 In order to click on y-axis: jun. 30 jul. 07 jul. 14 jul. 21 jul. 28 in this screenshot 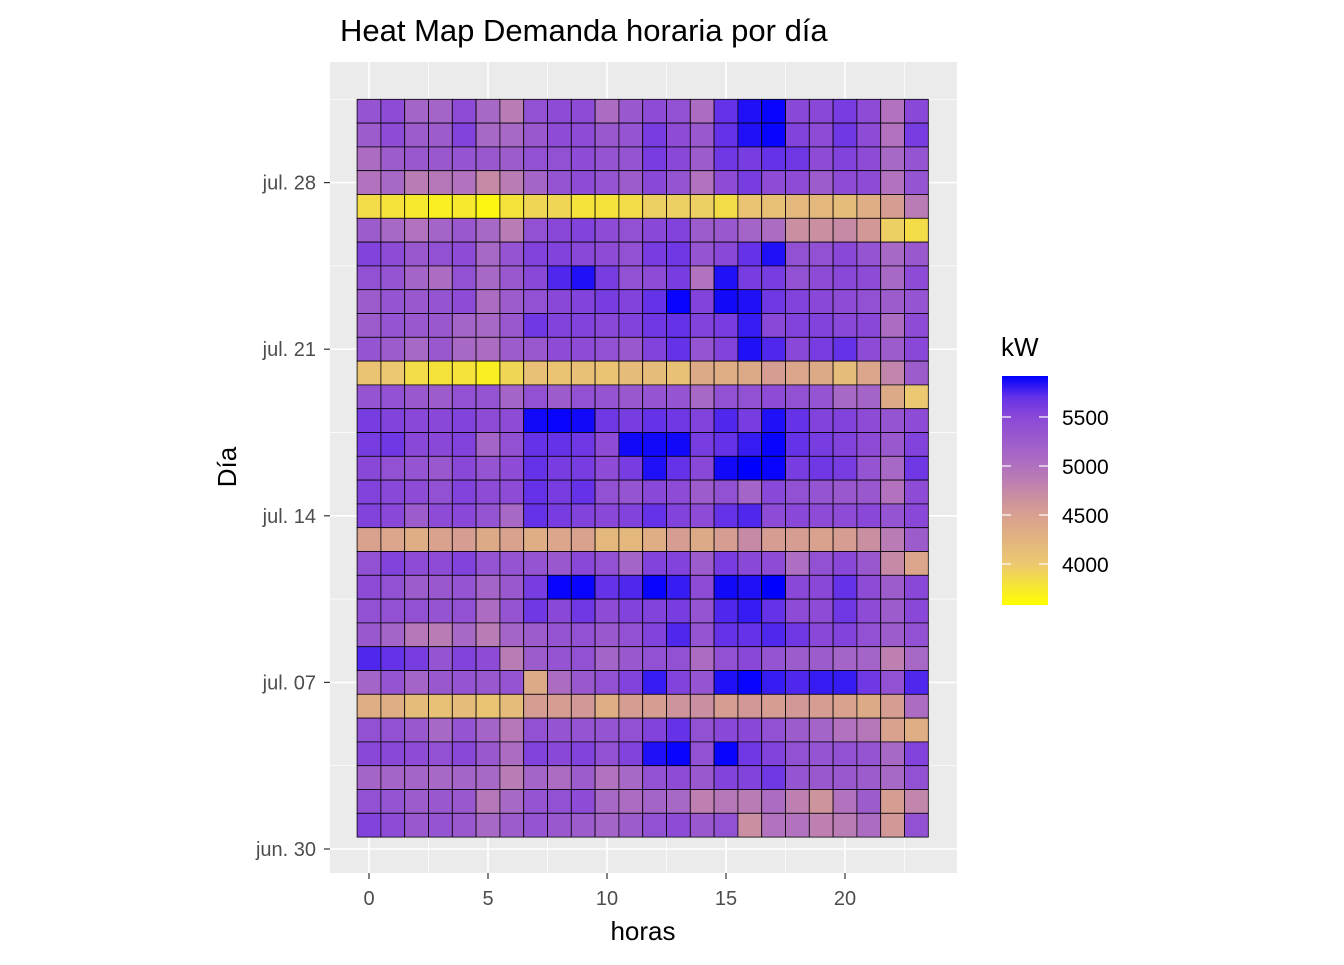, I will do `click(292, 517)`.